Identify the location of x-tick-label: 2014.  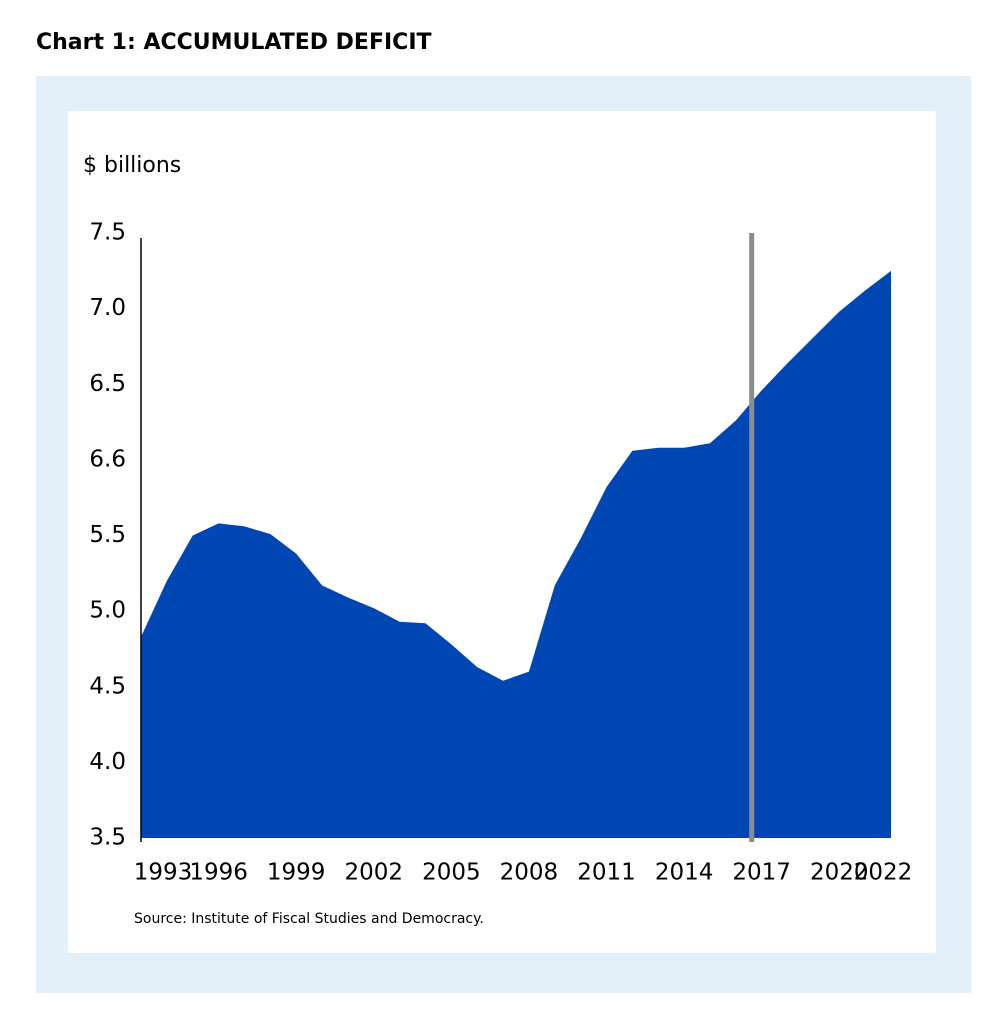
(684, 873).